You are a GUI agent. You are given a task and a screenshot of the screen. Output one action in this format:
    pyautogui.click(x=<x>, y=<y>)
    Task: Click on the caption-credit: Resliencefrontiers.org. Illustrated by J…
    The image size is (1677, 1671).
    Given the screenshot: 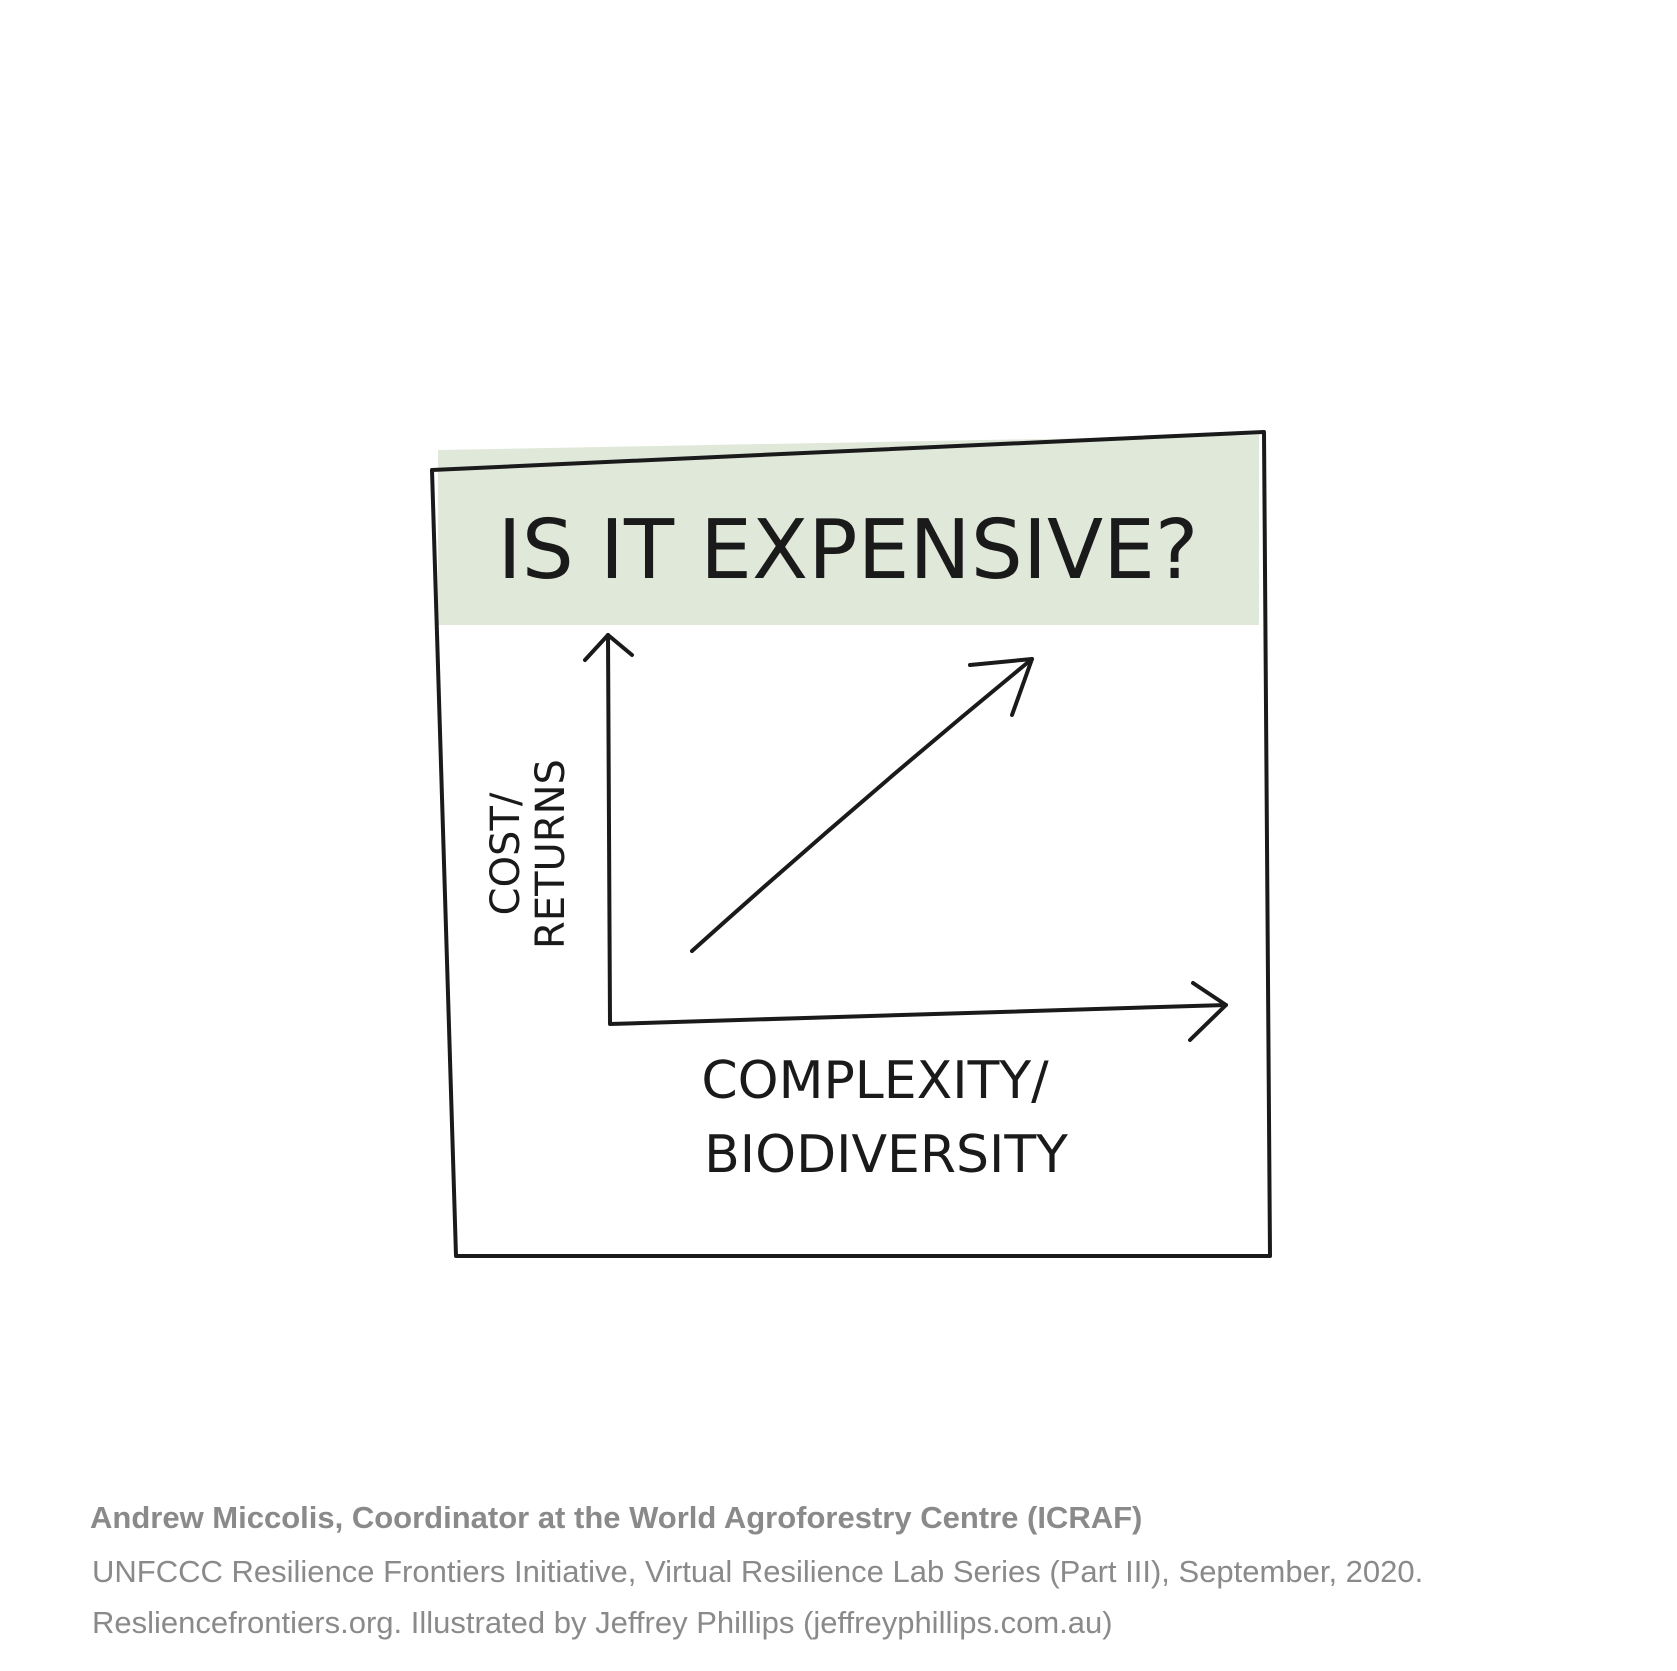 What is the action you would take?
    pyautogui.click(x=602, y=1622)
    